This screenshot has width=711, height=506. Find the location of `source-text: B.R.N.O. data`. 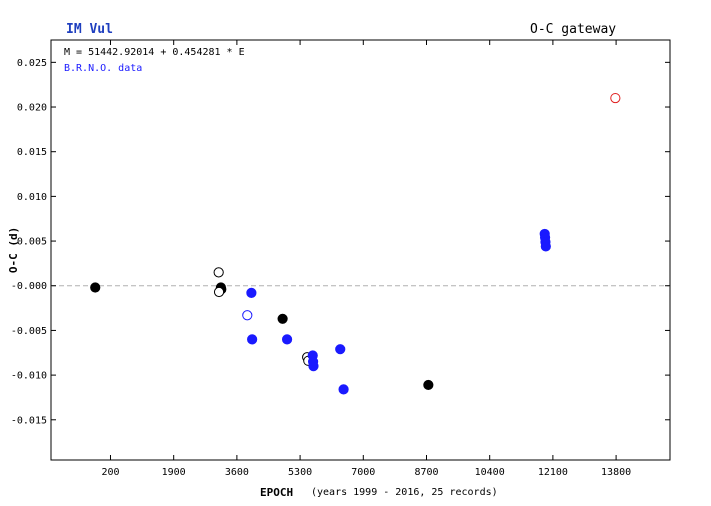

source-text: B.R.N.O. data is located at coordinates (103, 68).